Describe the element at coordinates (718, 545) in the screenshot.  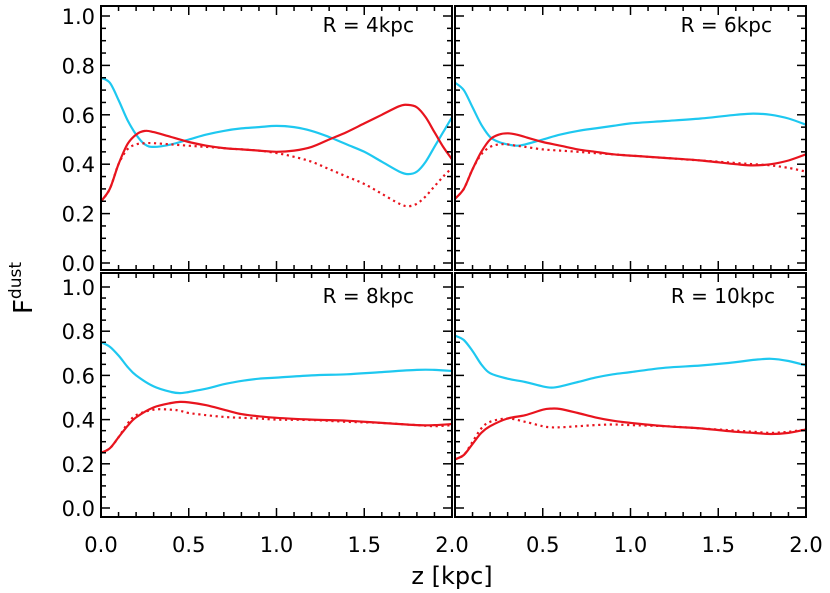
I see `panel-r10-xtick-label: 1.5` at that location.